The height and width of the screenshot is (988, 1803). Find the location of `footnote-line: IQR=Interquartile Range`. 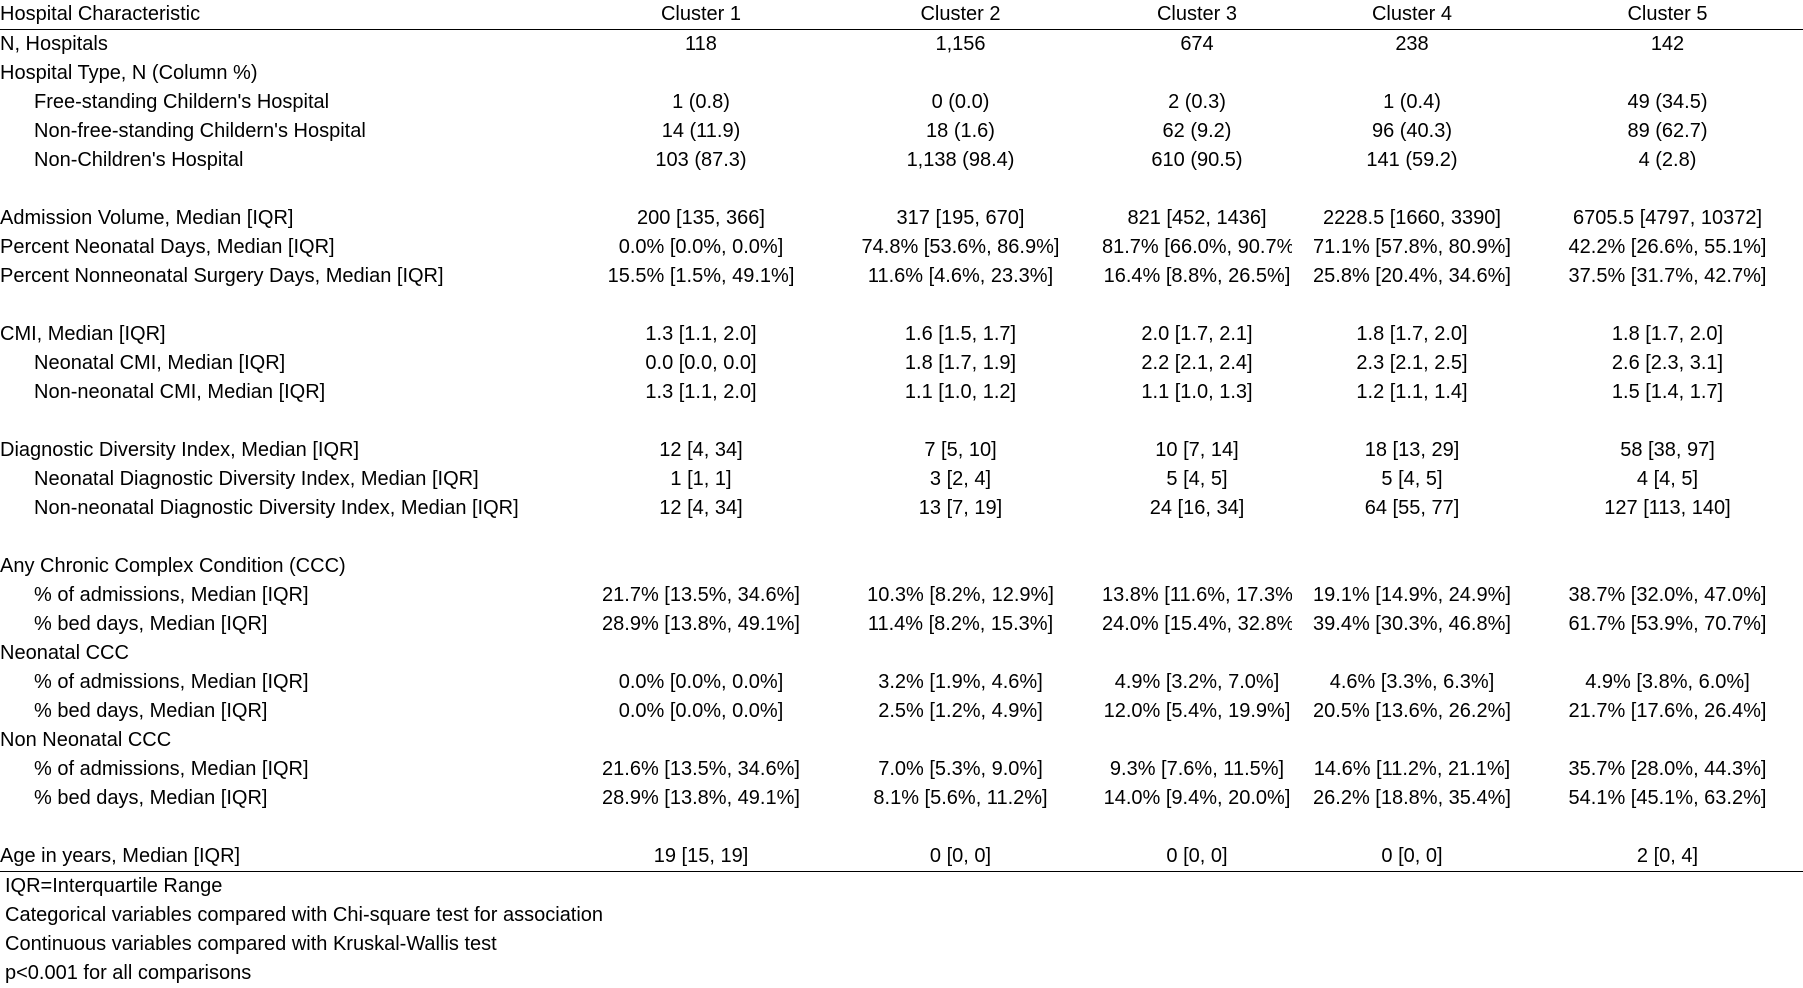

footnote-line: IQR=Interquartile Range is located at coordinates (114, 886).